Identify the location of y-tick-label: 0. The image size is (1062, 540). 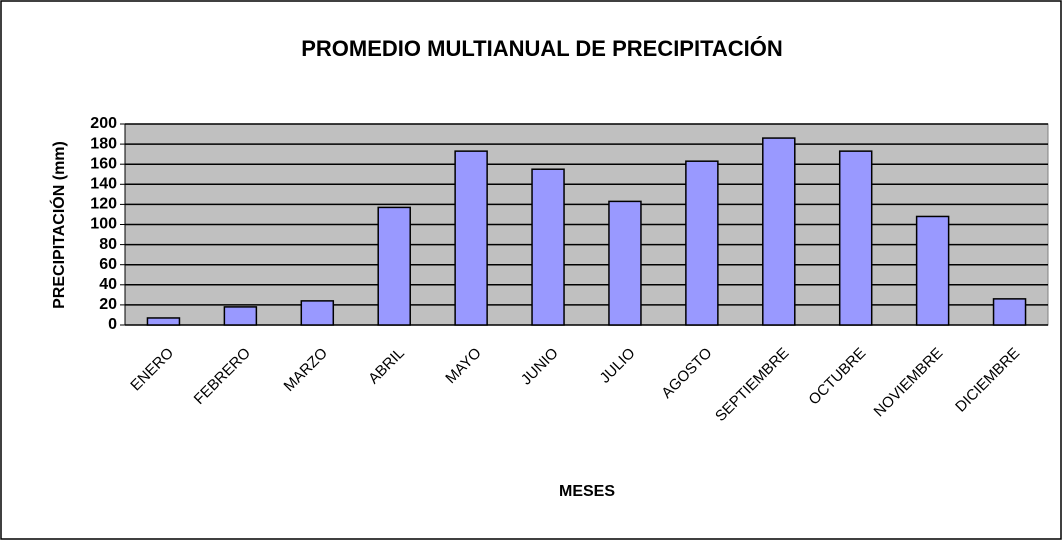
(112, 324).